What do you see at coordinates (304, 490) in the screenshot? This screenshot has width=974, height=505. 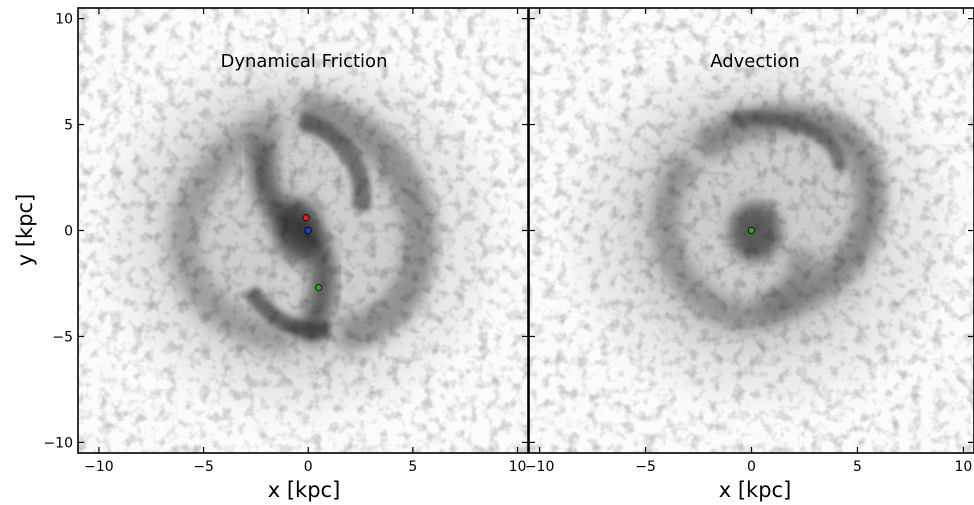 I see `x-axis-label-left: x [kpc]` at bounding box center [304, 490].